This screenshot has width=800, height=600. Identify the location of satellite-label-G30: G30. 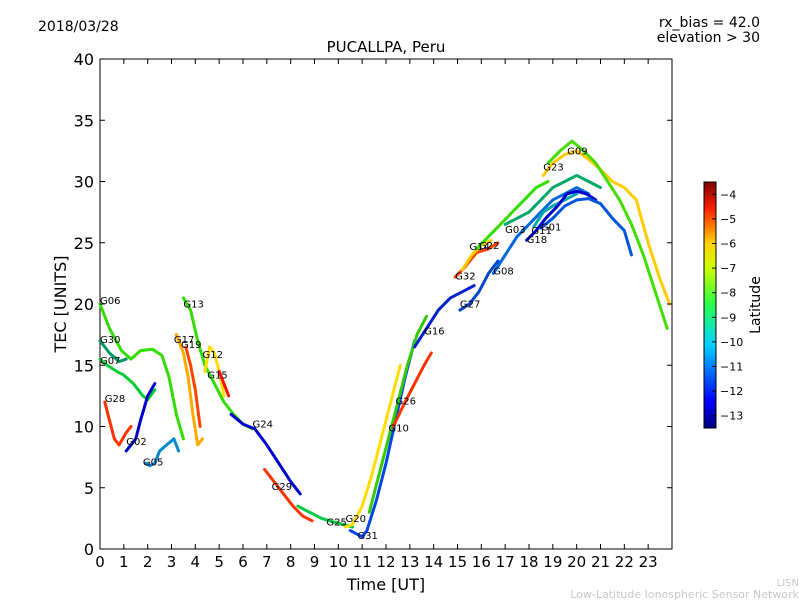
(110, 340).